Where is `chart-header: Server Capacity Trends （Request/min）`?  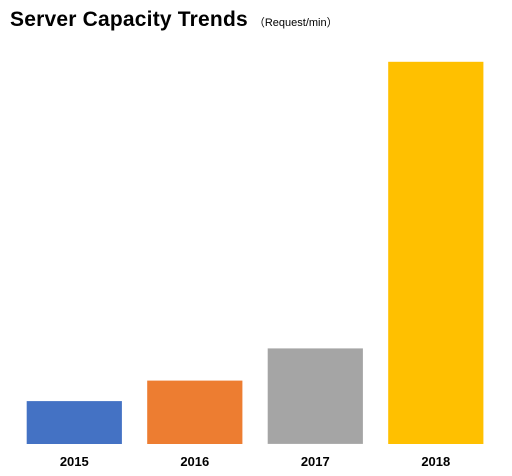
chart-header: Server Capacity Trends （Request/min） is located at coordinates (174, 20).